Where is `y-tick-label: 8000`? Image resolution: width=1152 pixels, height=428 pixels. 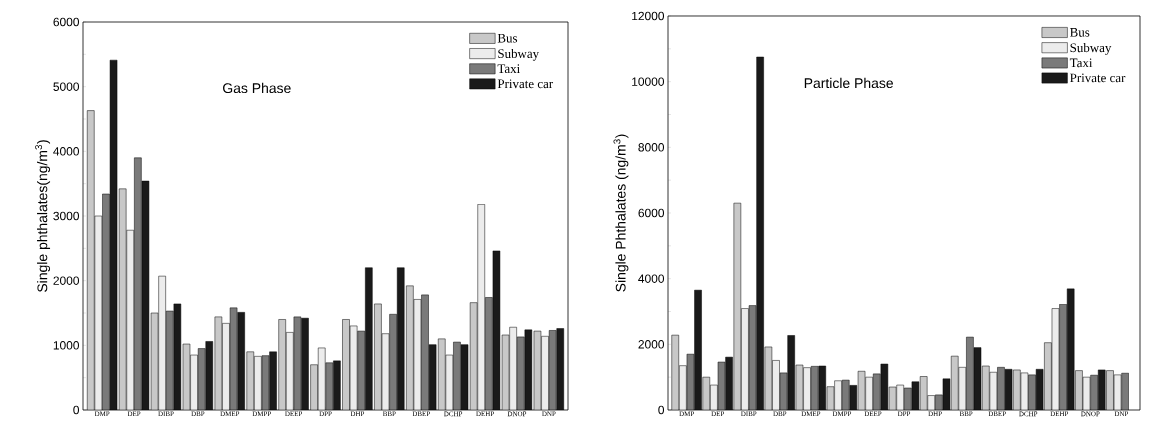
y-tick-label: 8000 is located at coordinates (651, 147).